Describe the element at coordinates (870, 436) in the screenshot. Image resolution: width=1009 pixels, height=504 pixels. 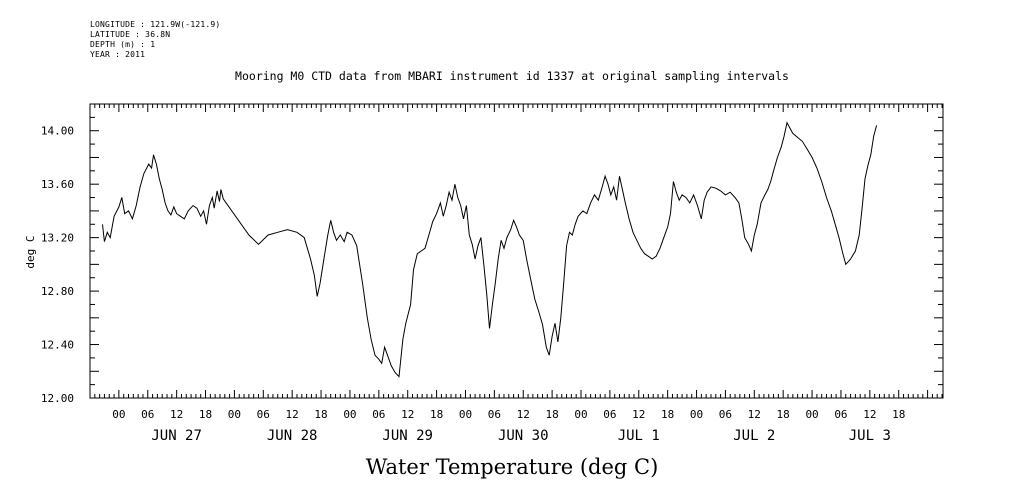
I see `day-label: JUL 3` at that location.